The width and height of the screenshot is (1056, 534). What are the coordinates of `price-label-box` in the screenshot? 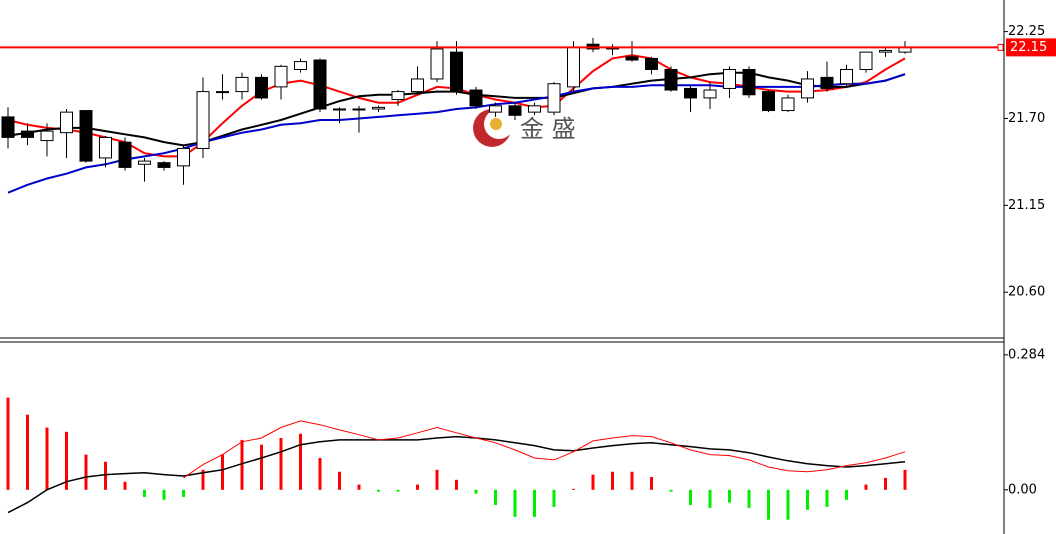 It's located at (1031, 47).